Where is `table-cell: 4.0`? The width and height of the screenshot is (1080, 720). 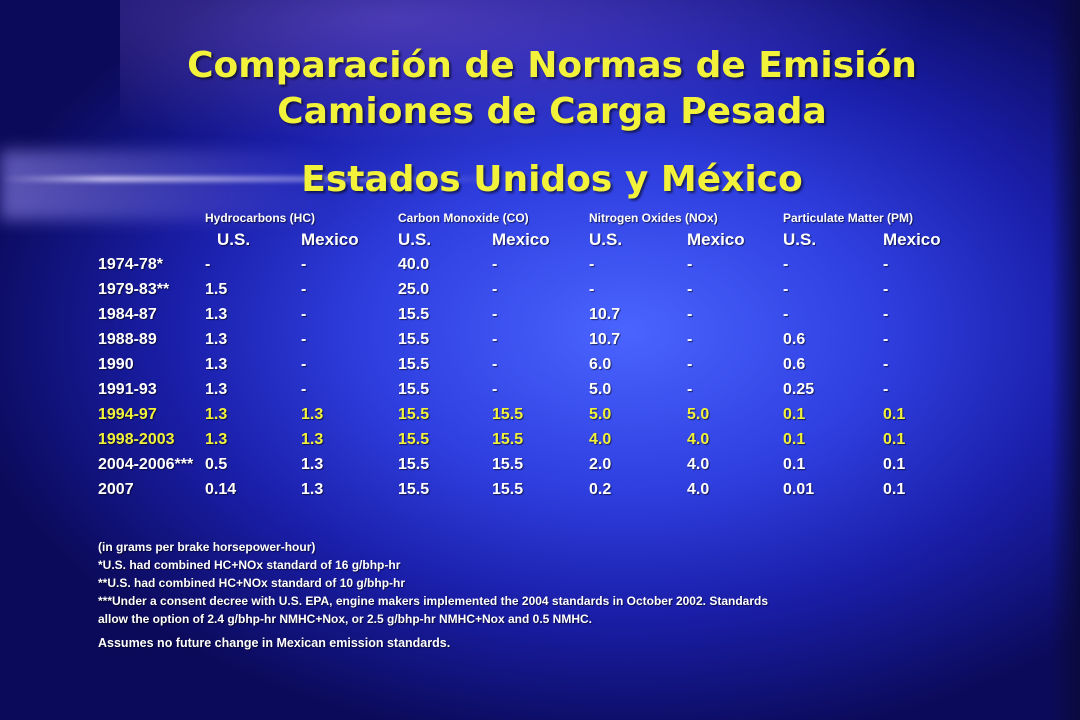
table-cell: 4.0 is located at coordinates (698, 489).